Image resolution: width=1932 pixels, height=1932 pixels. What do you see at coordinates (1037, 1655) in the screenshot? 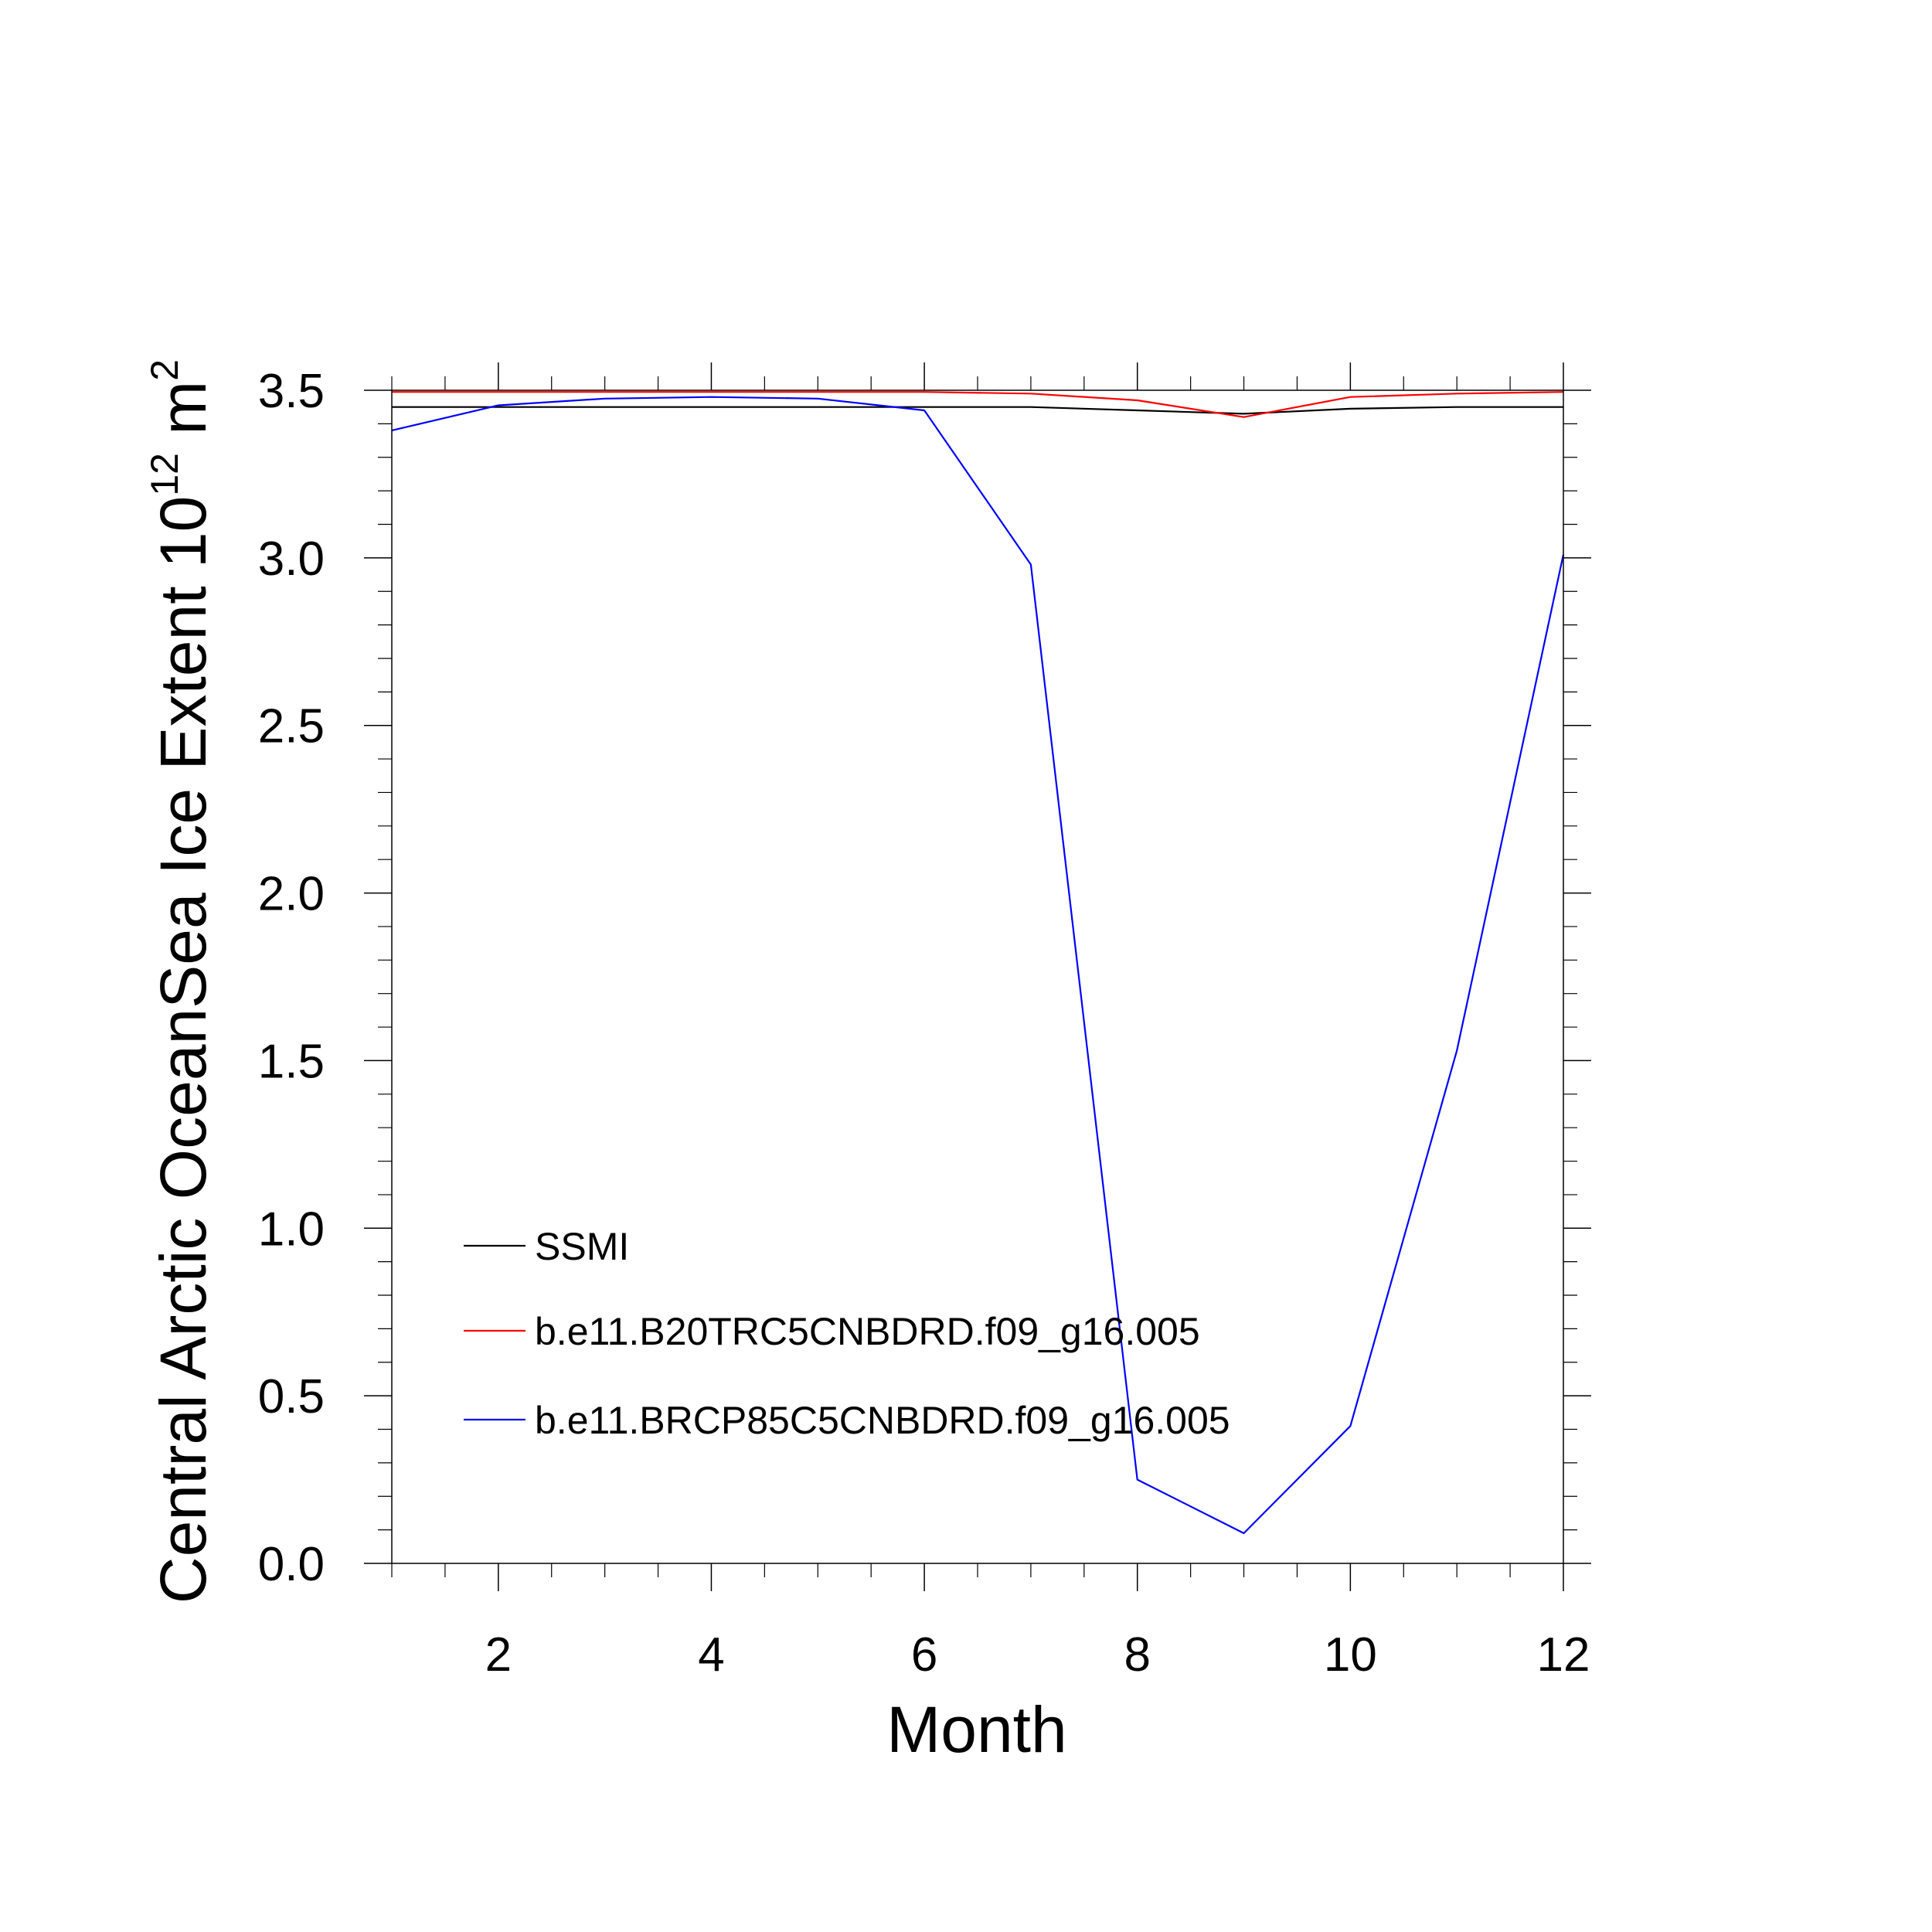
I see `x-tick-labels: 2 4 6 8 10 12` at bounding box center [1037, 1655].